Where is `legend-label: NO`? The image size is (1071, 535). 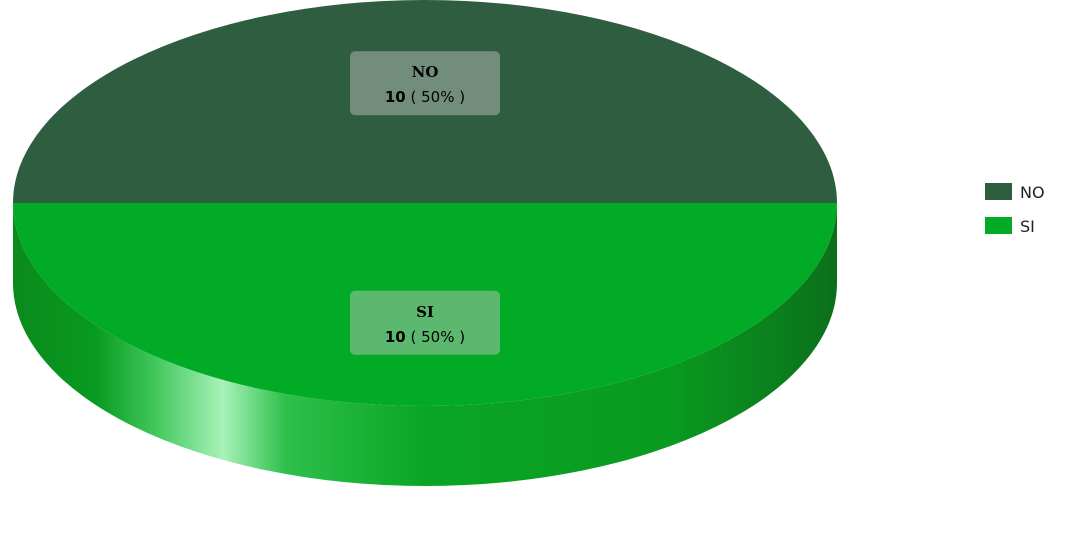 legend-label: NO is located at coordinates (1032, 192).